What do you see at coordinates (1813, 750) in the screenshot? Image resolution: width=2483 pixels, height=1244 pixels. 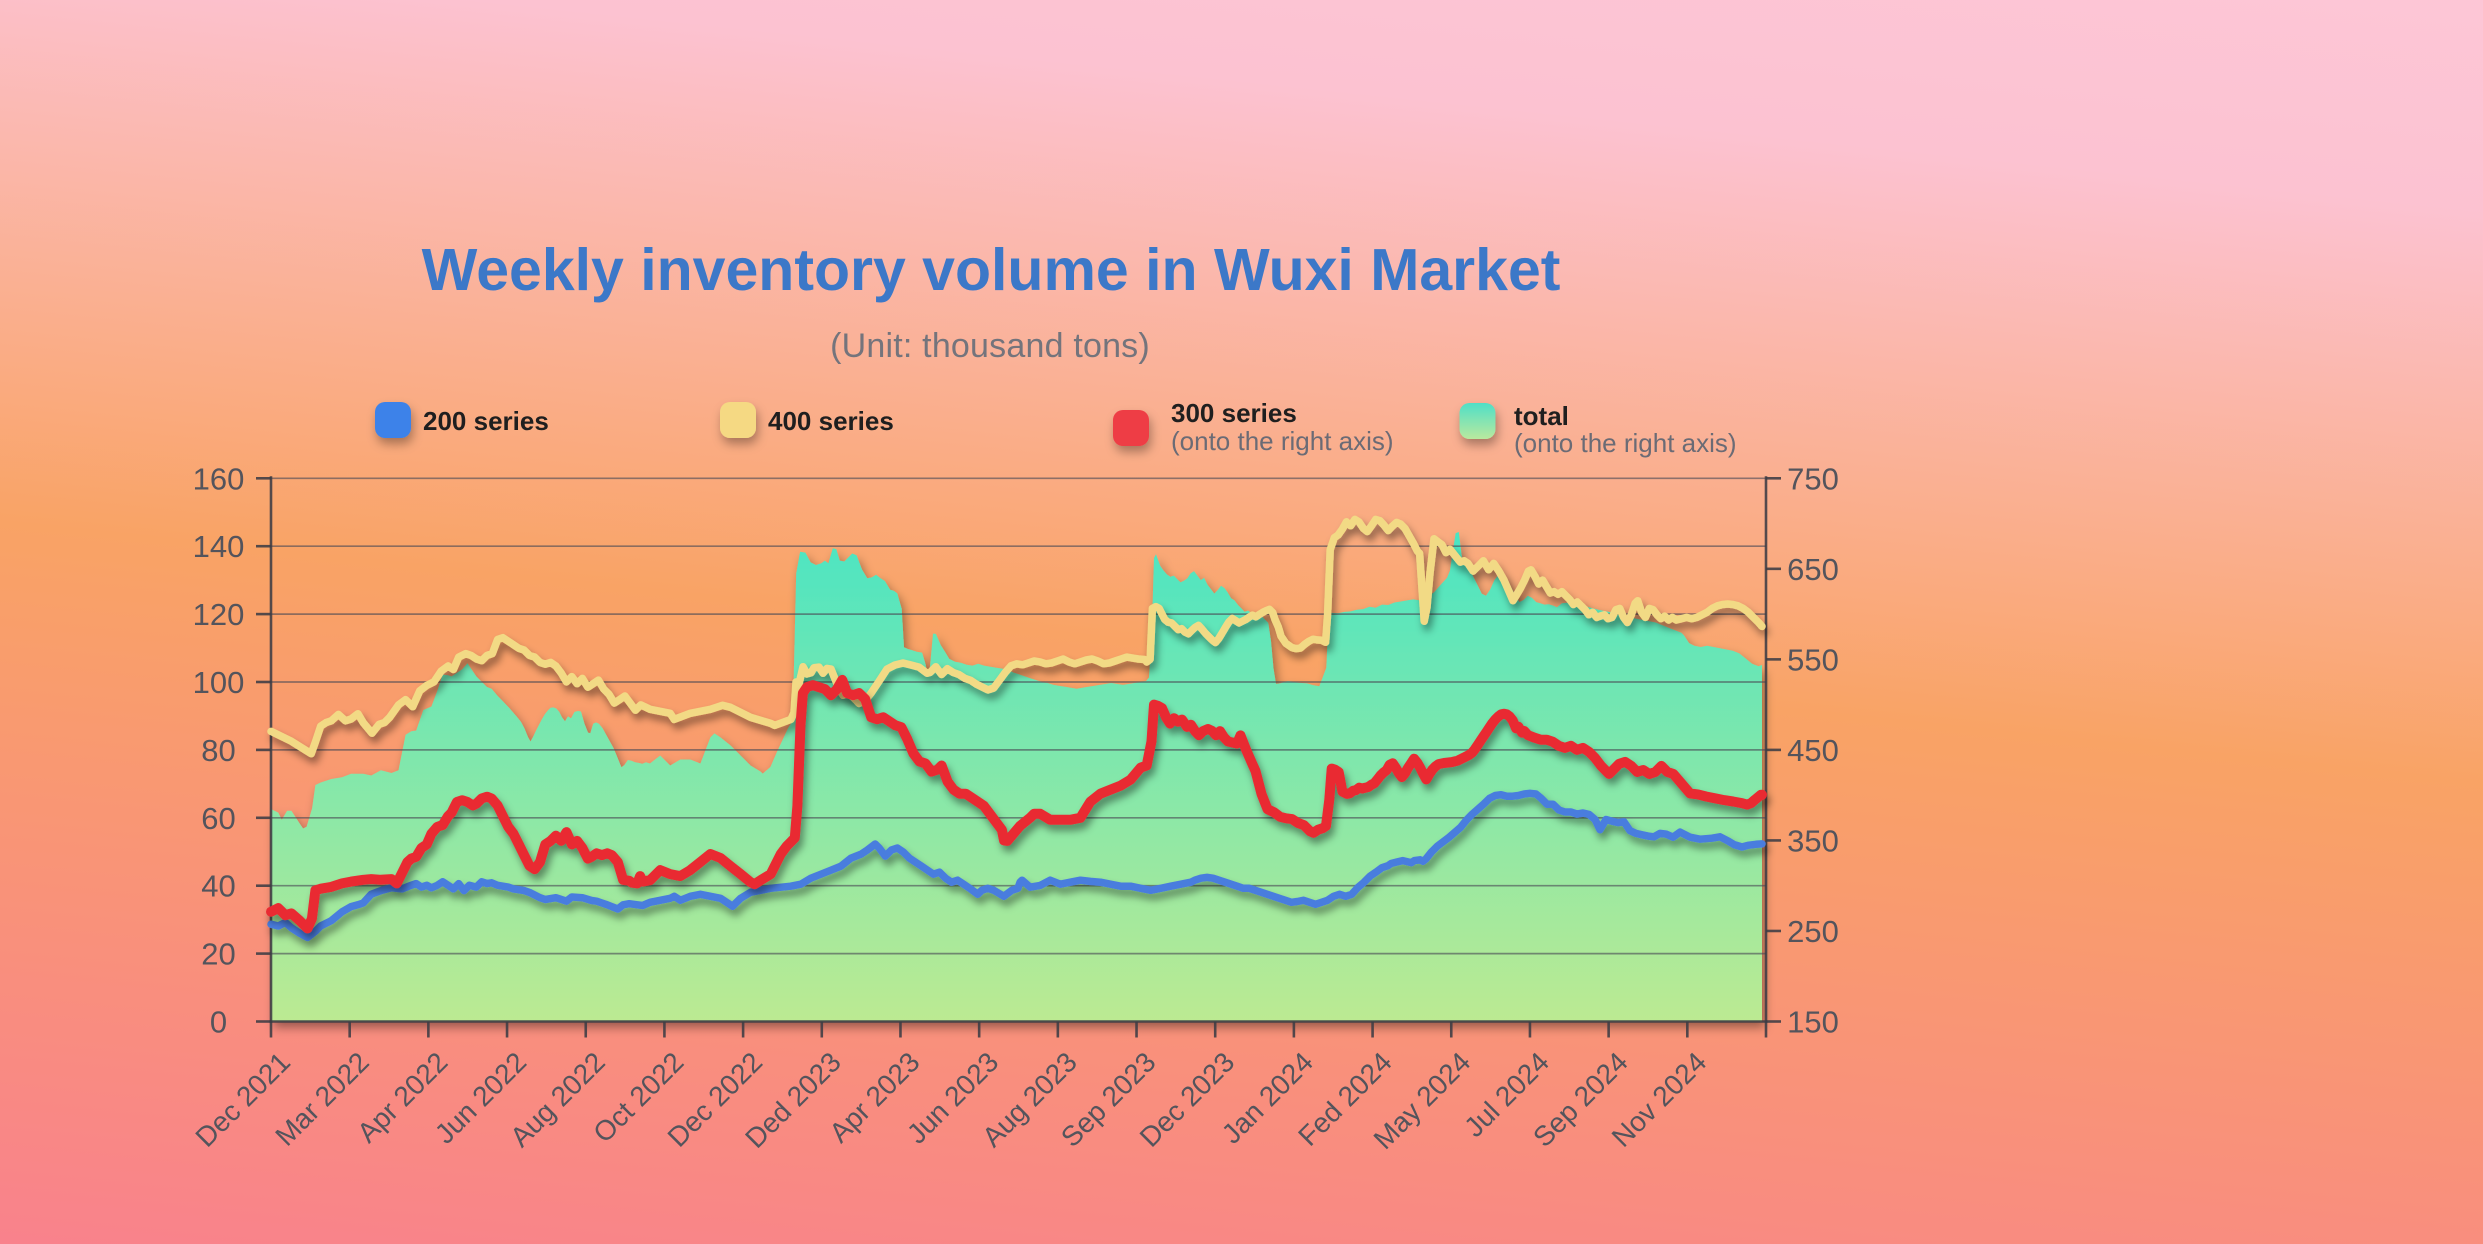 I see `svg-text: 450` at bounding box center [1813, 750].